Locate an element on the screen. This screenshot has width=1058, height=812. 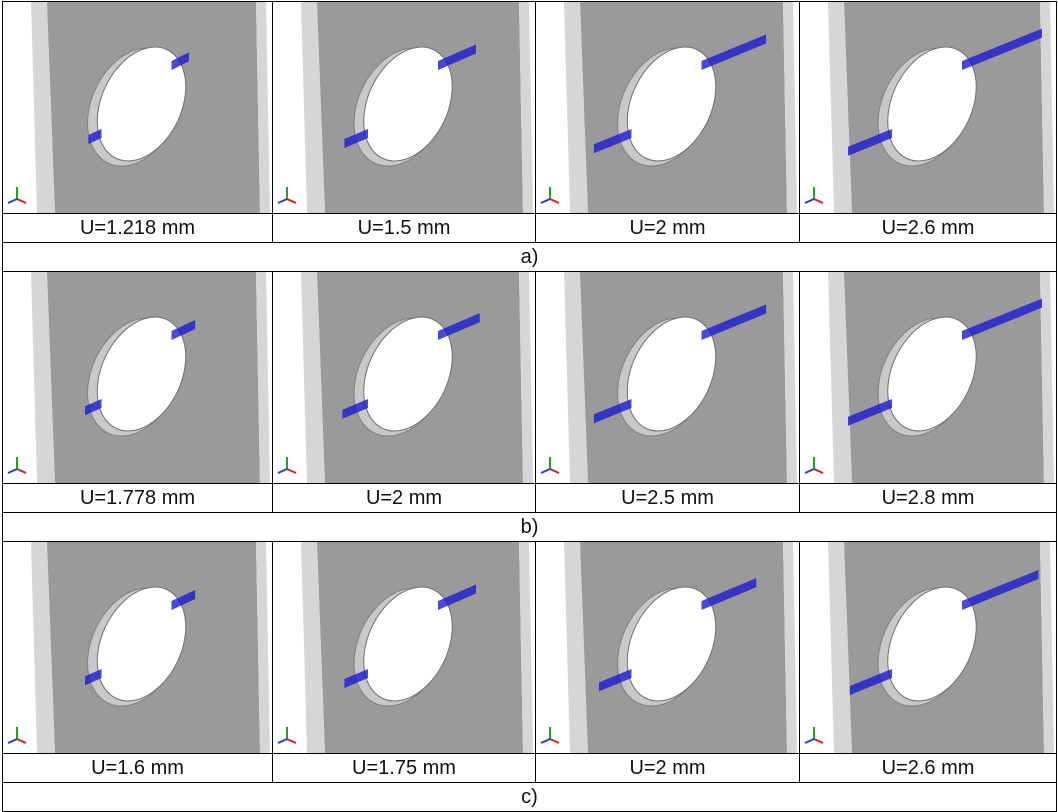
subfigure-caption: b) is located at coordinates (529, 527).